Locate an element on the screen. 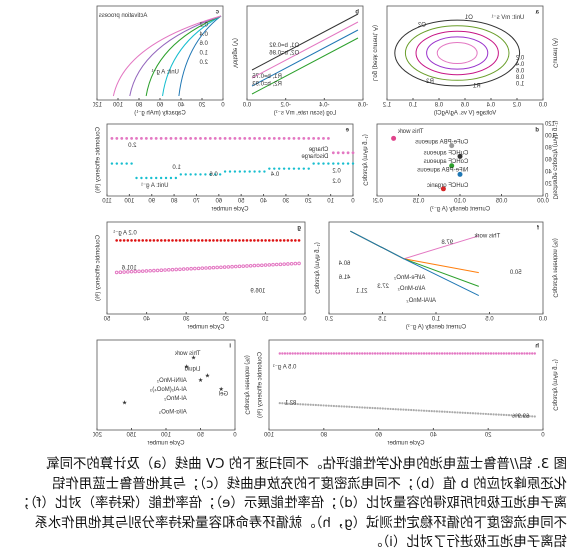  y-tick-label: 40 is located at coordinates (547, 173).